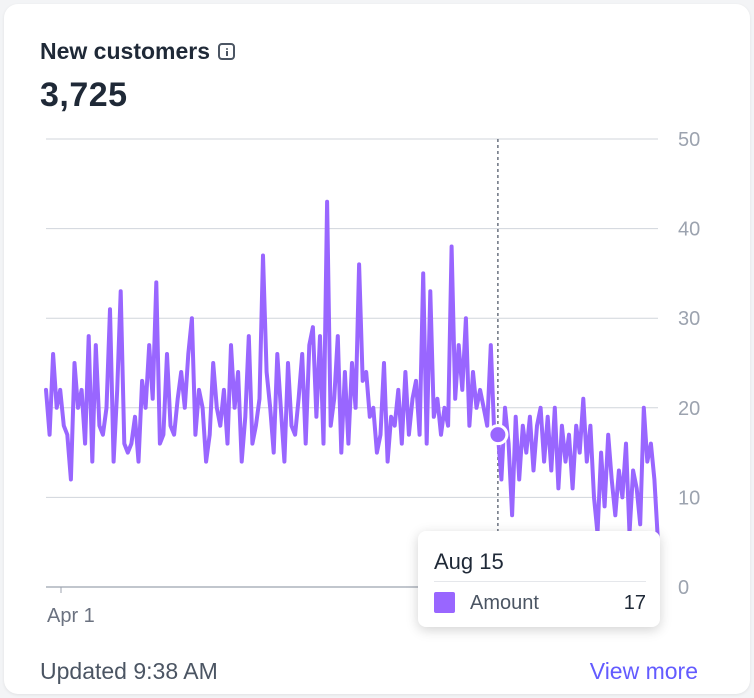 The height and width of the screenshot is (698, 754). What do you see at coordinates (71, 616) in the screenshot?
I see `x-tick-label: Apr 1` at bounding box center [71, 616].